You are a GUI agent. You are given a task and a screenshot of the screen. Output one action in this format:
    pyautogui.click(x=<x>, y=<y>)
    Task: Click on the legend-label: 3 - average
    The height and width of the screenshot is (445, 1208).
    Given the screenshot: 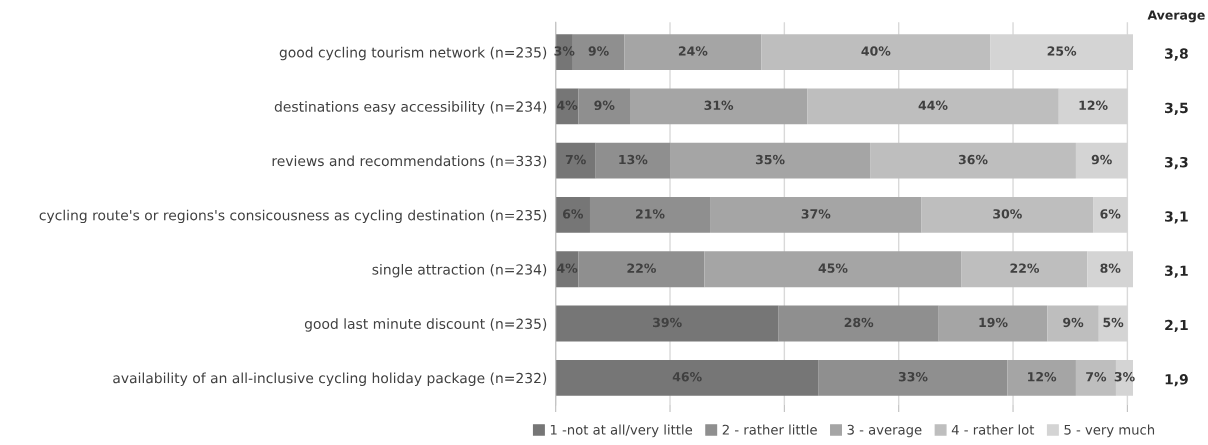 What is the action you would take?
    pyautogui.click(x=884, y=431)
    